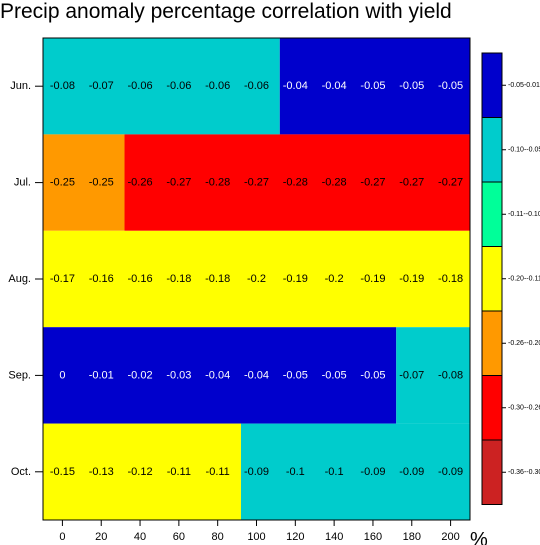 This screenshot has height=545, width=540. I want to click on cell-value-label: -0.01, so click(101, 375).